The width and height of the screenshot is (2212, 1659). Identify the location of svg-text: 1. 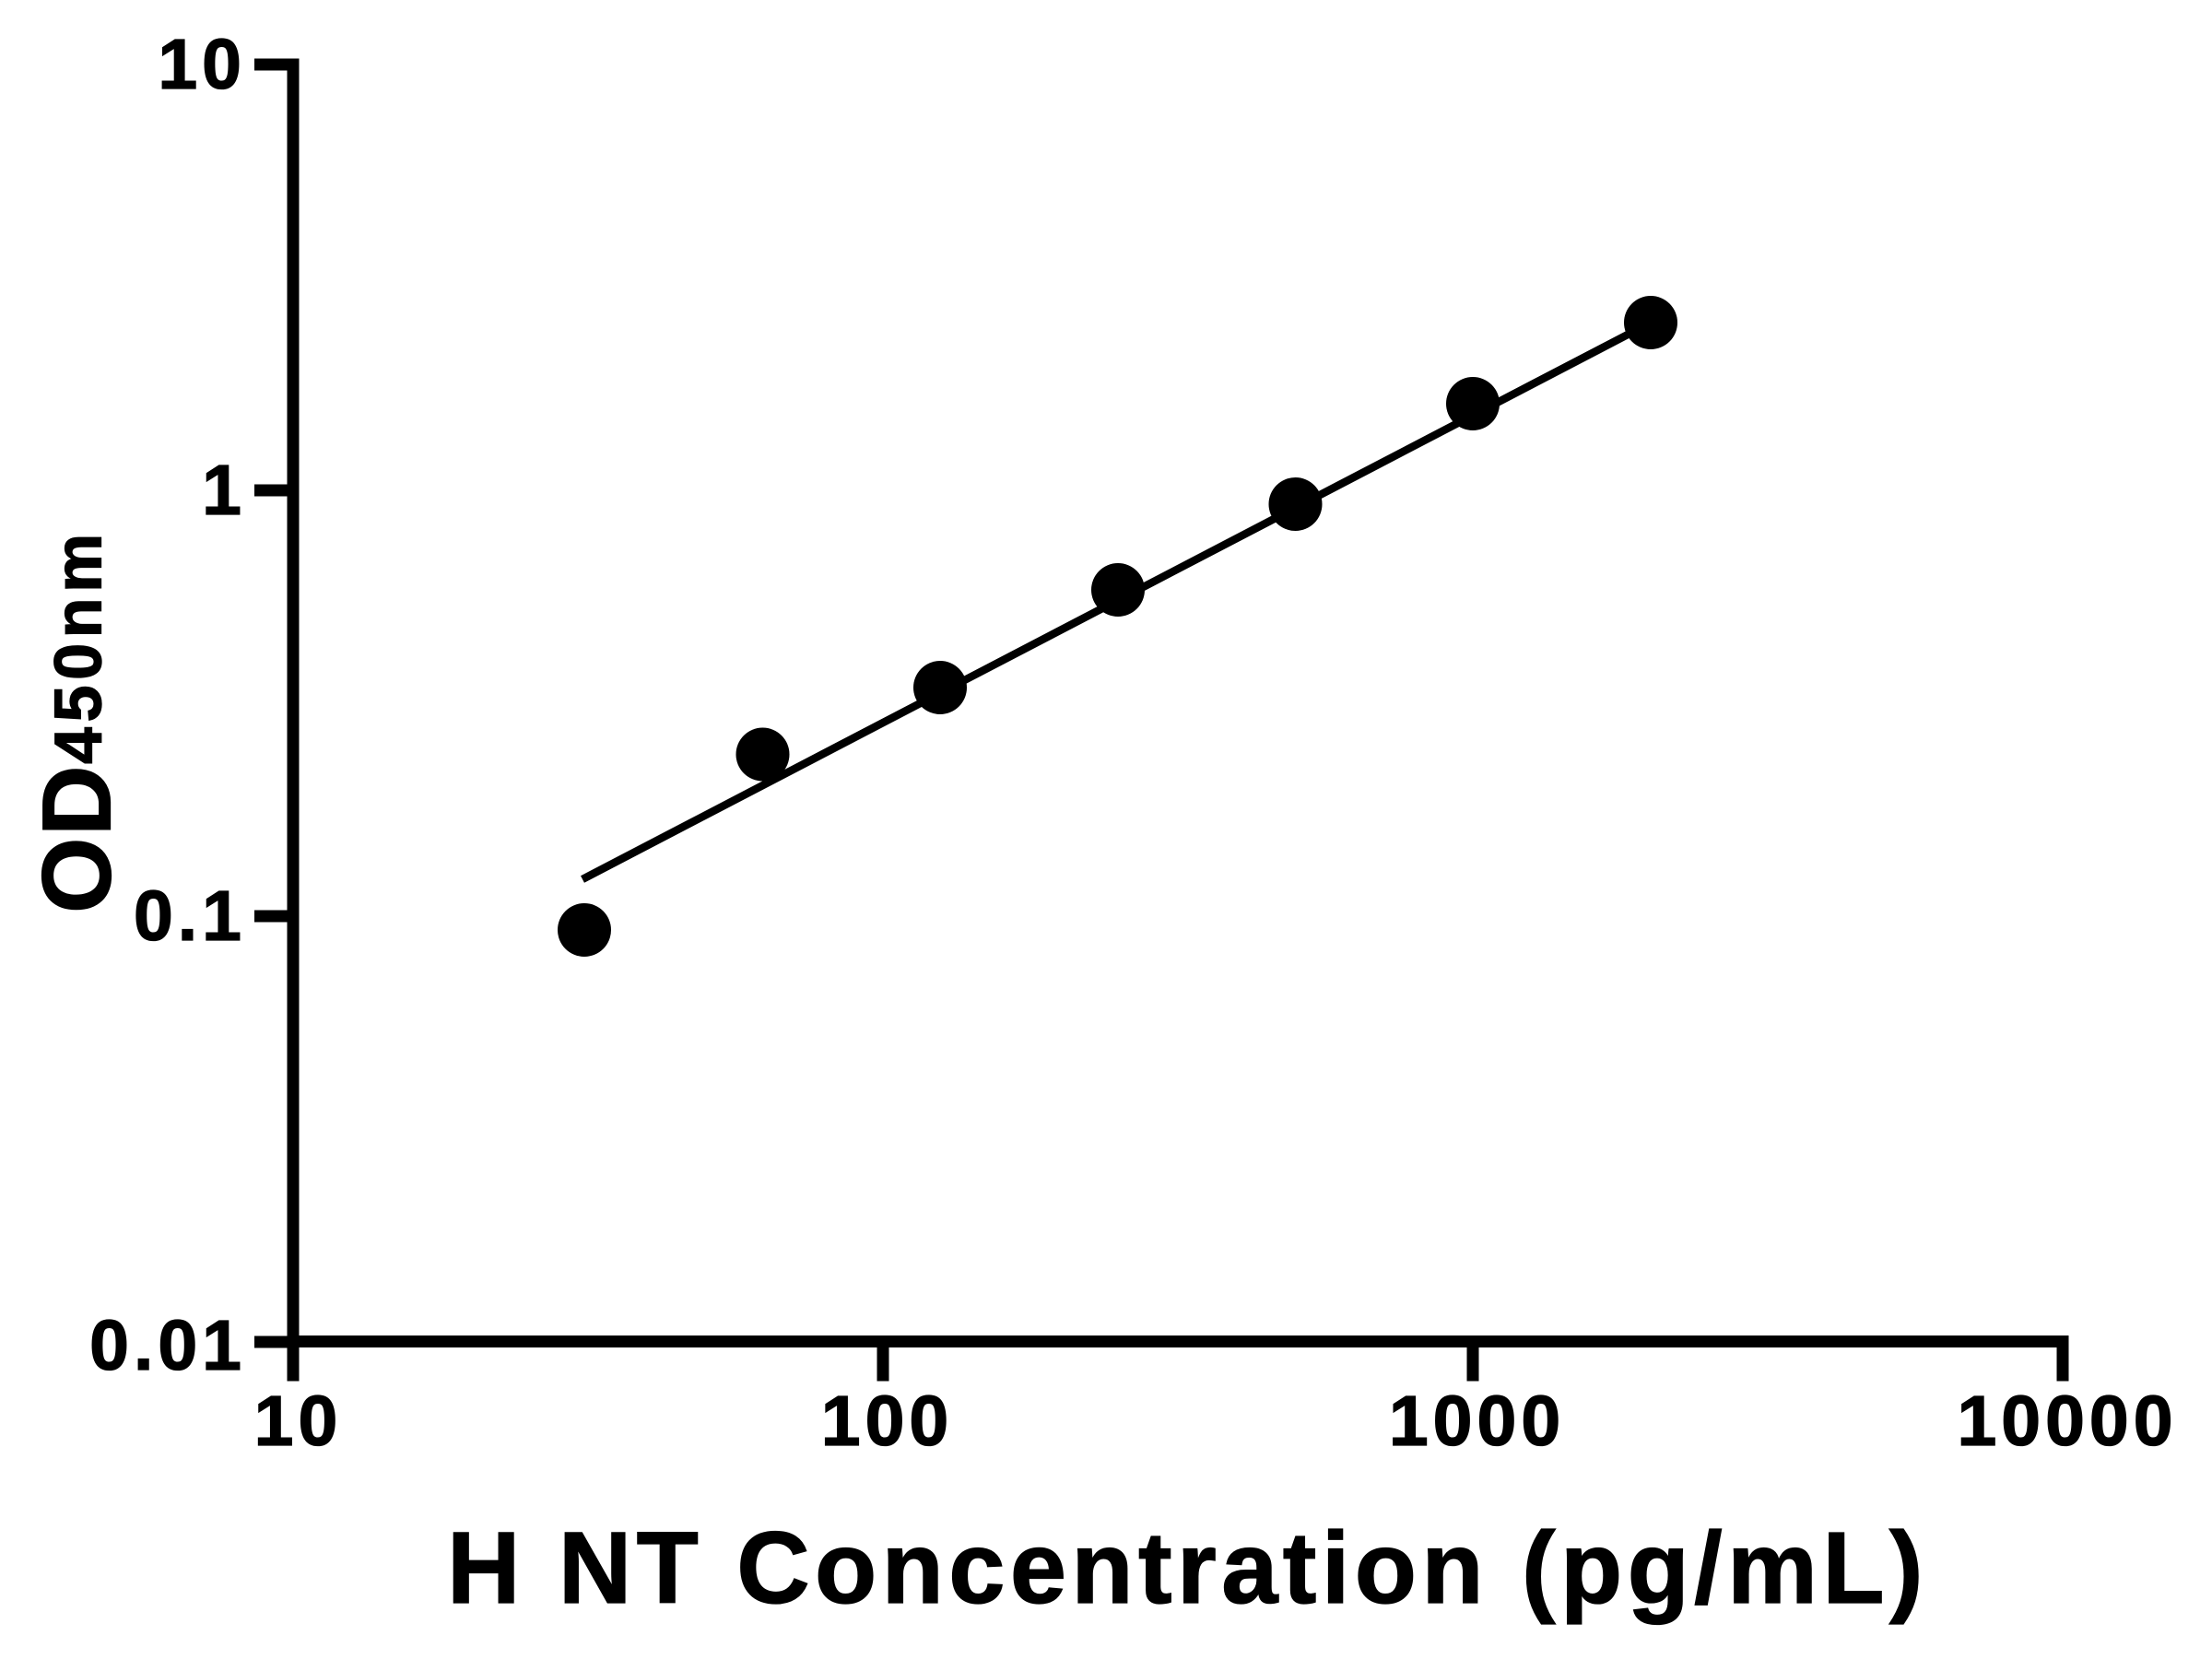
(224, 490).